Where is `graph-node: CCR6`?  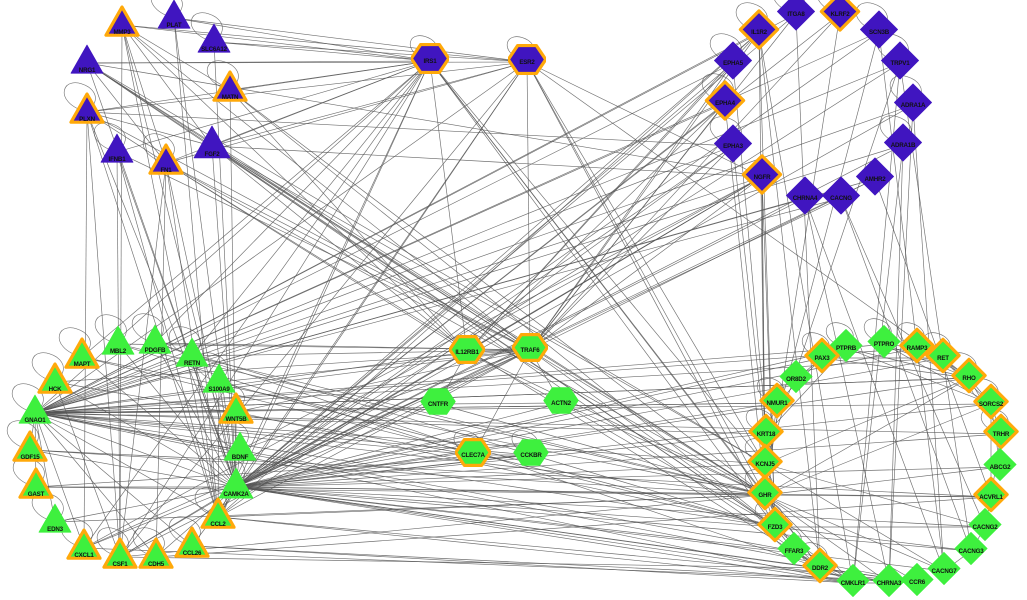
graph-node: CCR6 is located at coordinates (917, 580).